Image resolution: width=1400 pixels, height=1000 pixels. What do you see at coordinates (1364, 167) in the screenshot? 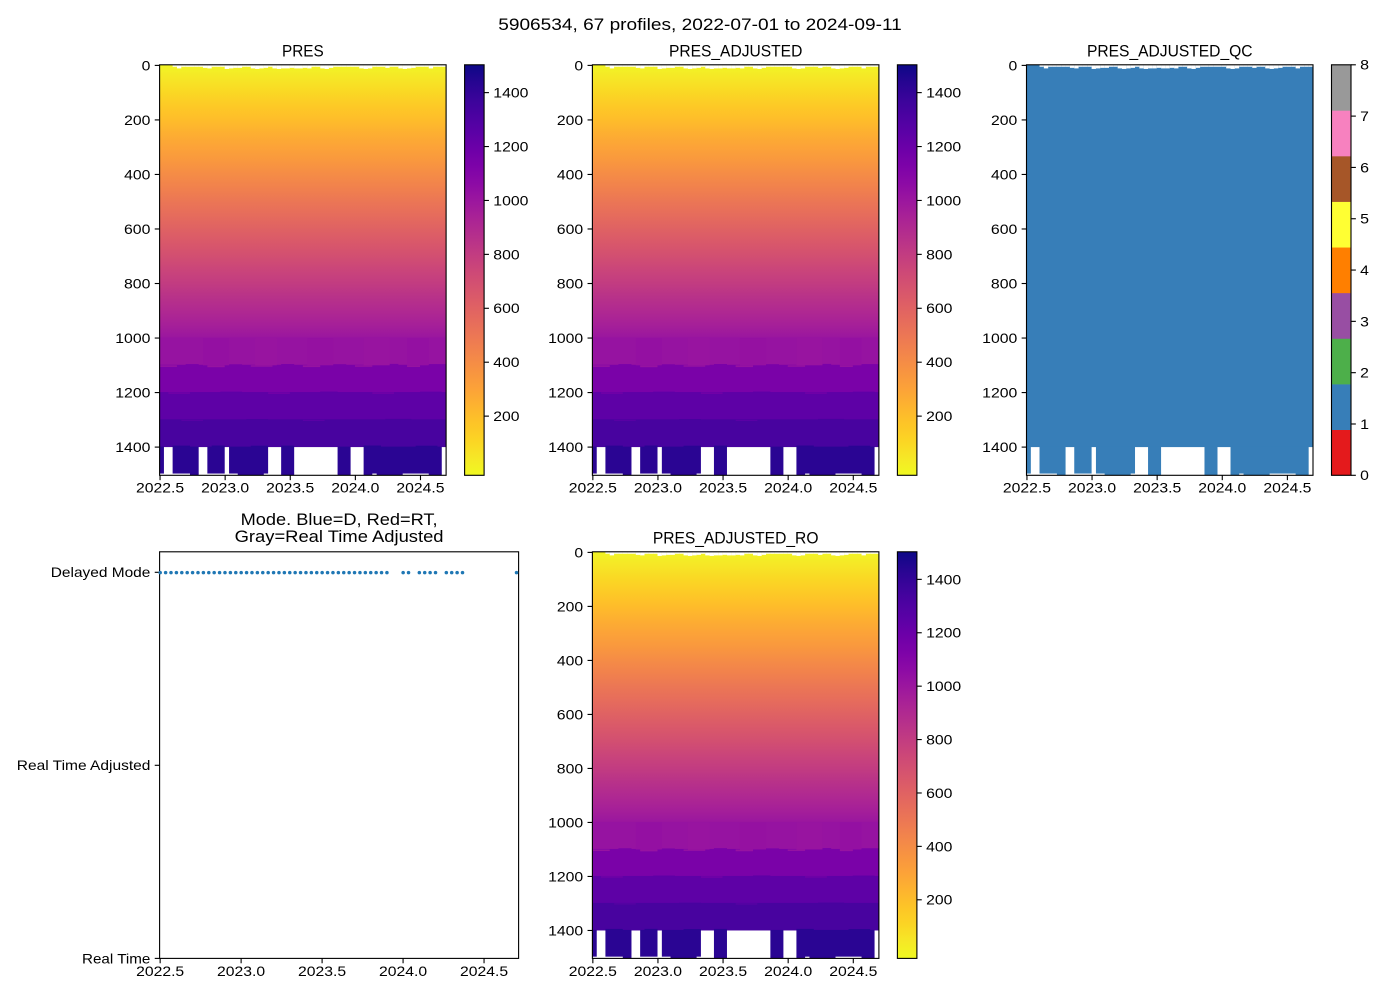
I see `svg-text: 6` at bounding box center [1364, 167].